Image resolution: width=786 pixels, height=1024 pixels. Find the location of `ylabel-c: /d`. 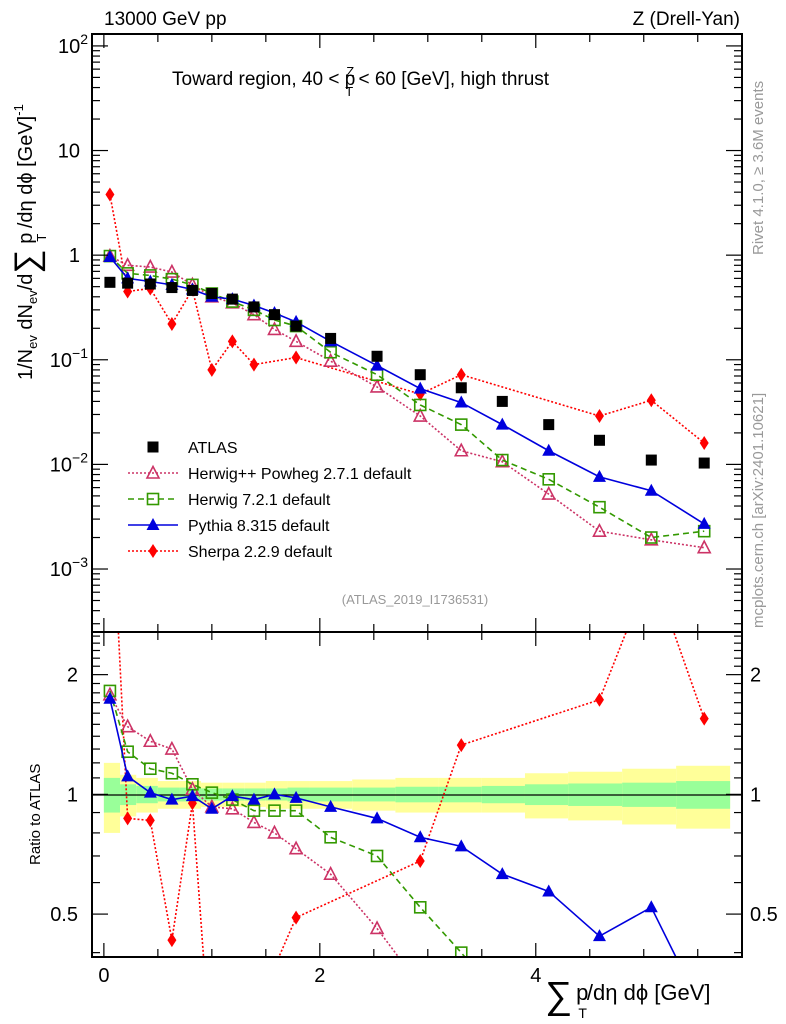

ylabel-c: /d is located at coordinates (26, 282).